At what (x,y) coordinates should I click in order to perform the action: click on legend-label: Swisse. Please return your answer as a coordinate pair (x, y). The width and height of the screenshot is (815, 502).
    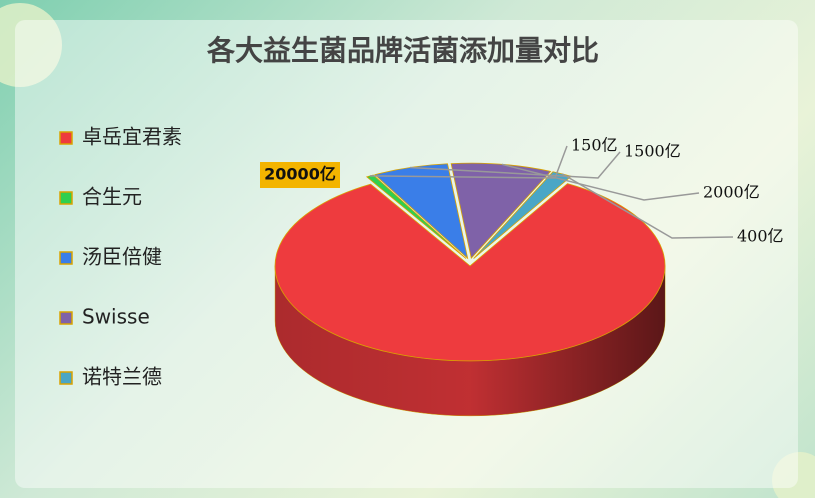
    Looking at the image, I should click on (116, 317).